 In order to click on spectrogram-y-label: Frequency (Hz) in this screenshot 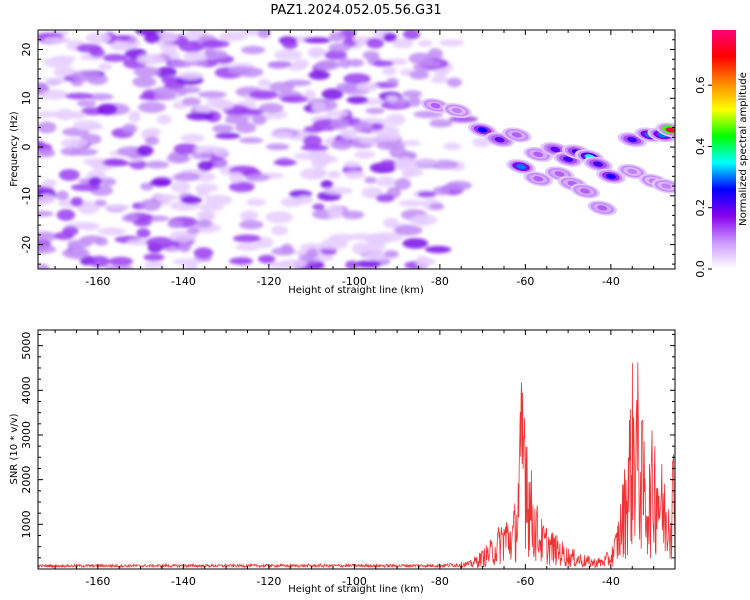, I will do `click(14, 149)`.